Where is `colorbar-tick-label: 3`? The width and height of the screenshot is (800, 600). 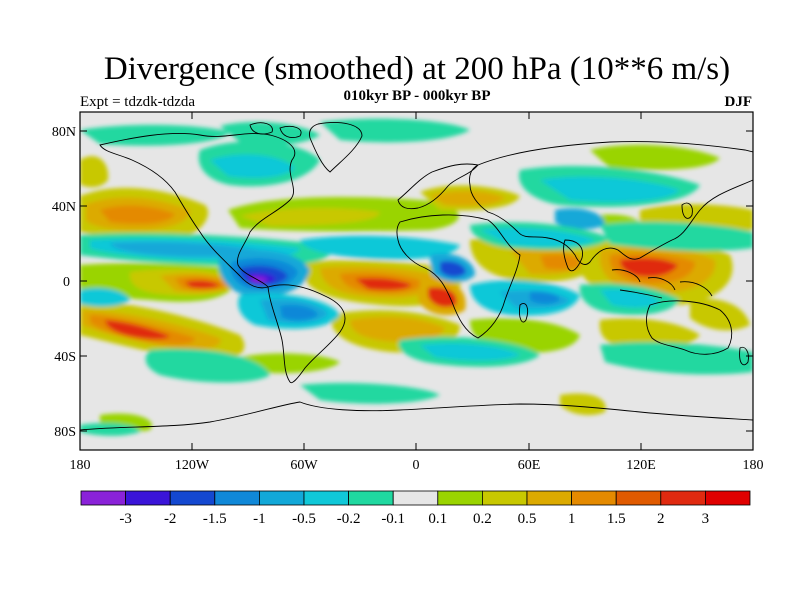 colorbar-tick-label: 3 is located at coordinates (706, 519).